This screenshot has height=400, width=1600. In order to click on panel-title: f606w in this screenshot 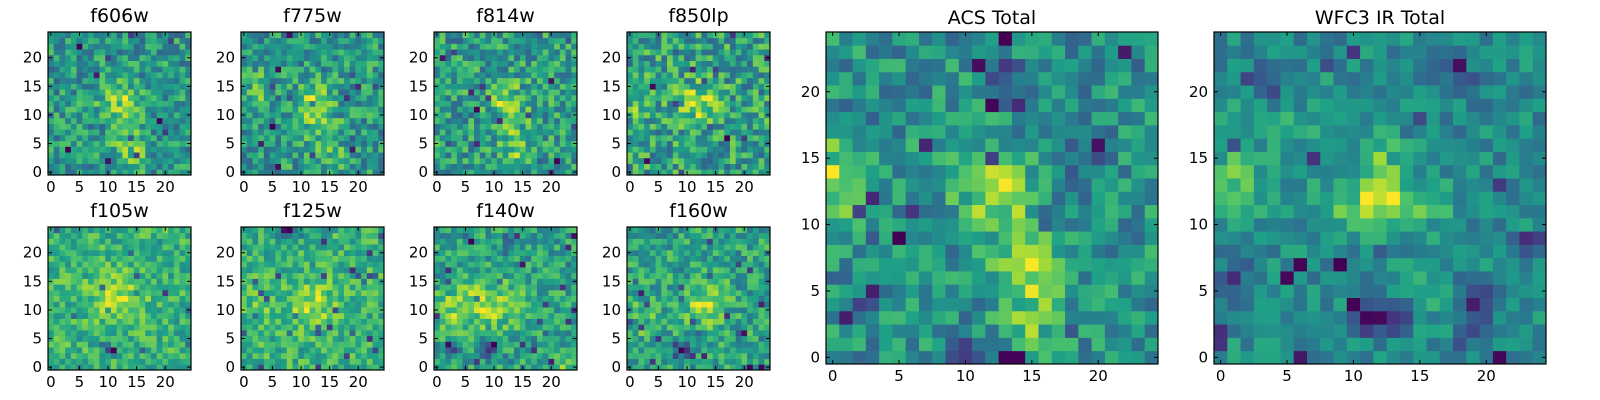, I will do `click(119, 16)`.